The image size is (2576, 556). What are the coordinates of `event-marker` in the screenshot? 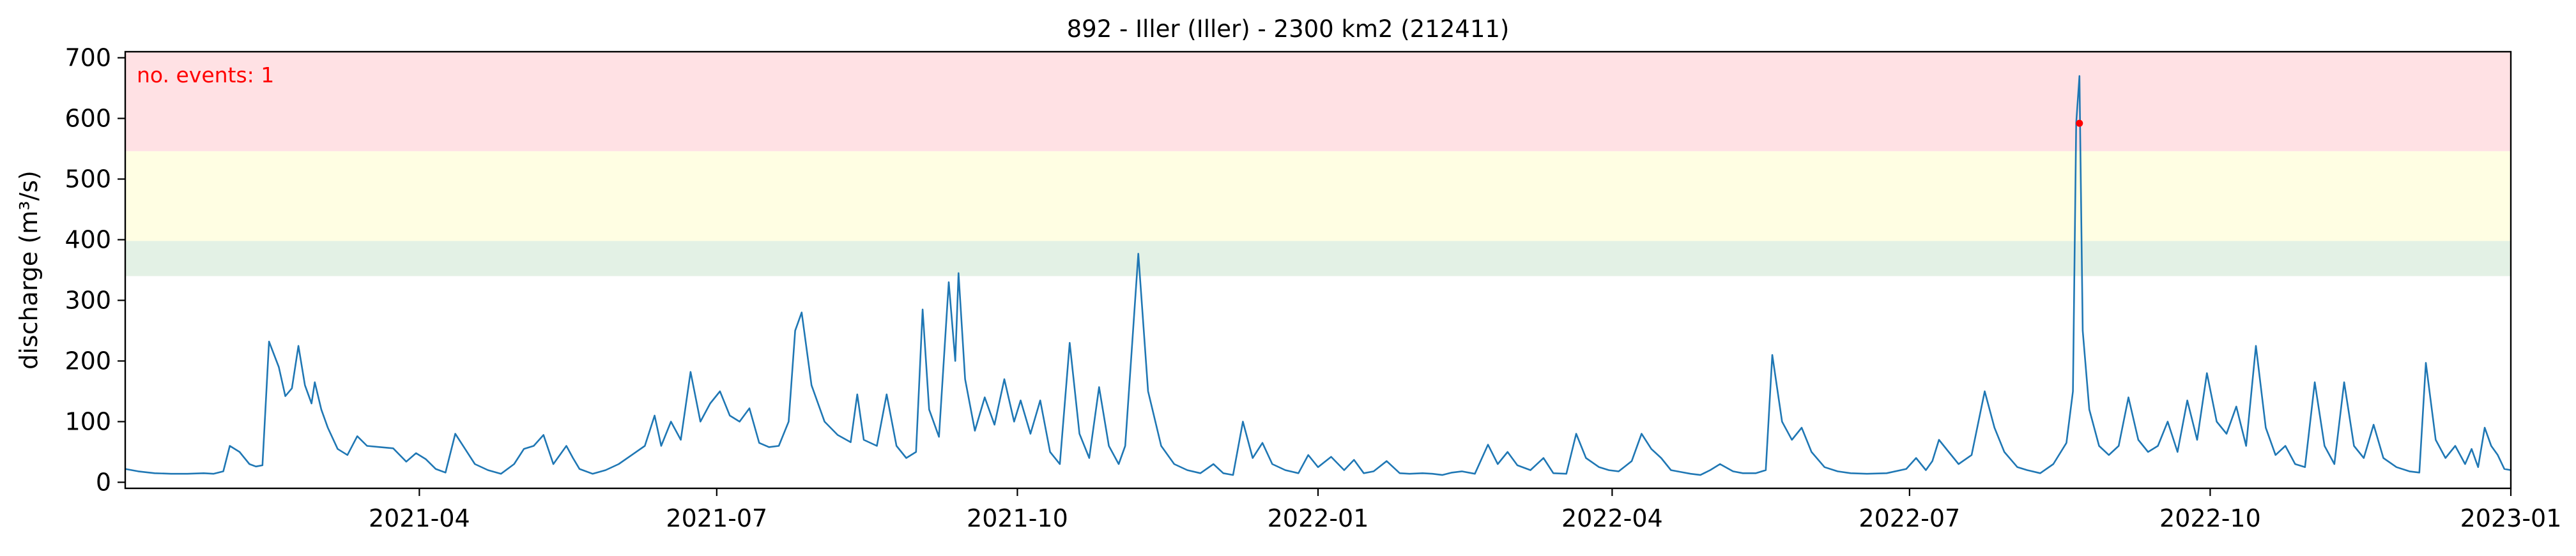 It's located at (2079, 123).